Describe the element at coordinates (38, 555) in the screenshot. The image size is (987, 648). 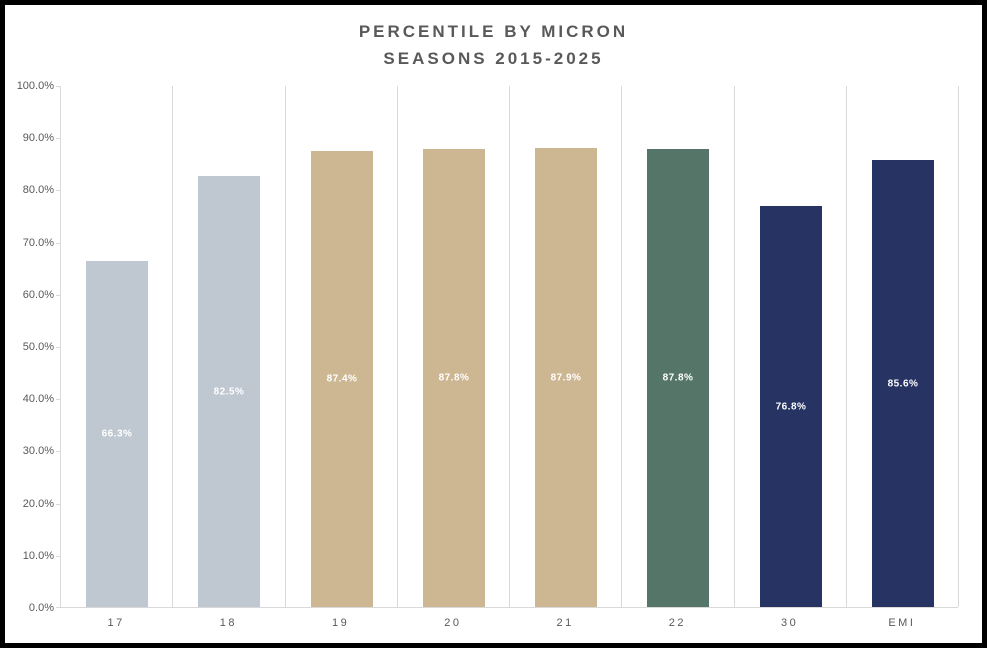
I see `y-axis-tick-label: 10.0%` at that location.